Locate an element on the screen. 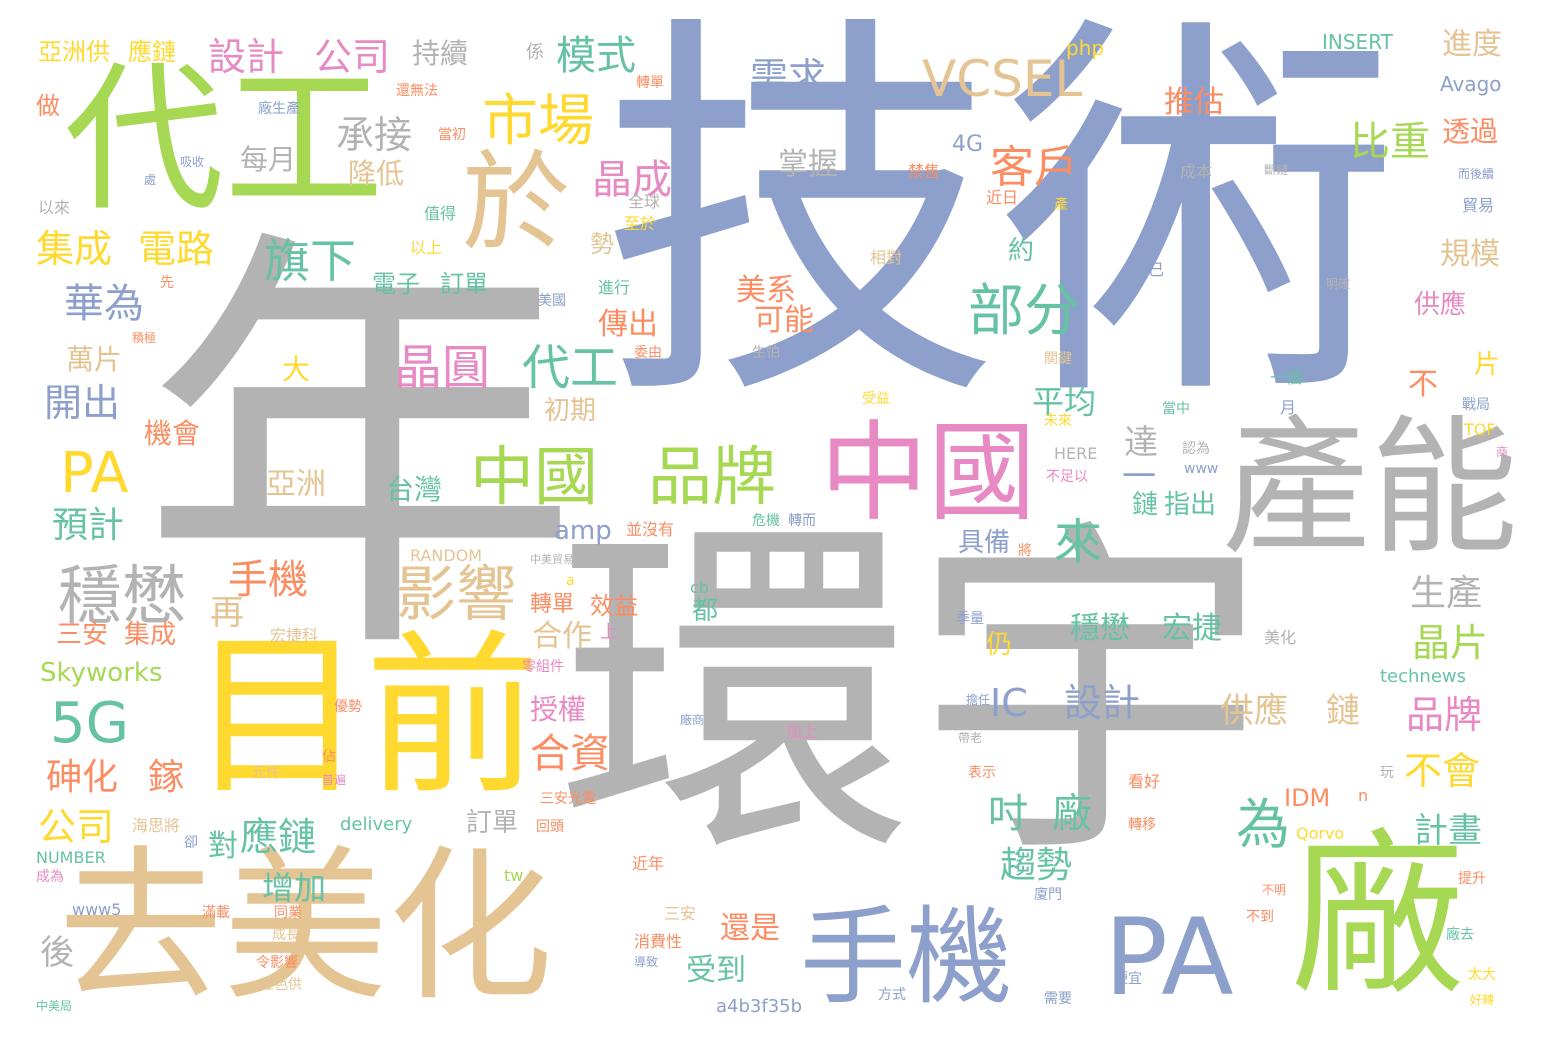 The image size is (1548, 1052). word: 佔 is located at coordinates (329, 757).